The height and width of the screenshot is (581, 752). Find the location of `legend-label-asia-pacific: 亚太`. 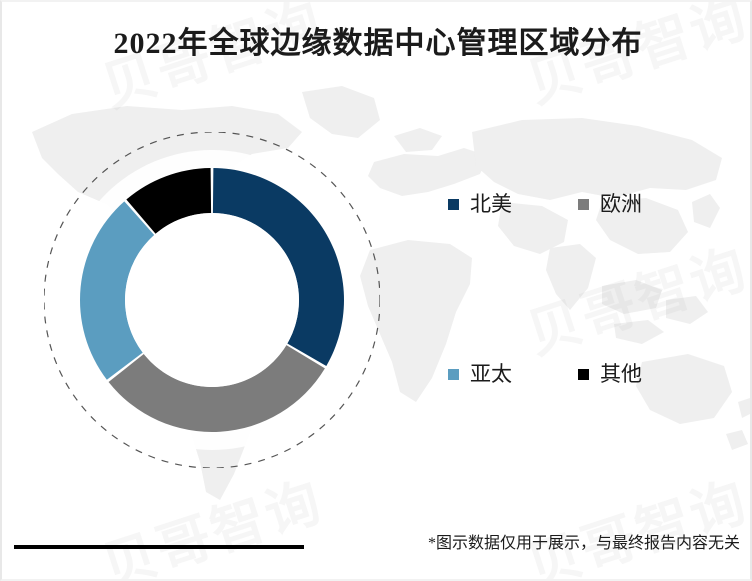

legend-label-asia-pacific: 亚太 is located at coordinates (491, 374).